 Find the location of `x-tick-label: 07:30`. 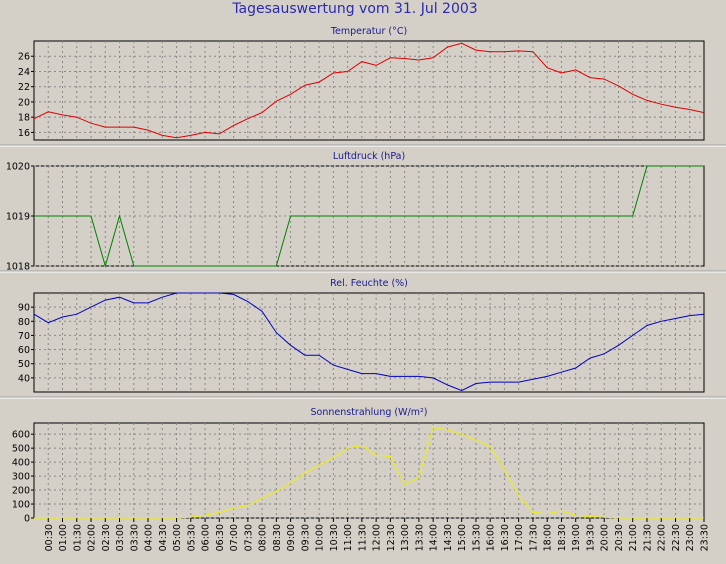

x-tick-label: 07:30 is located at coordinates (248, 537).